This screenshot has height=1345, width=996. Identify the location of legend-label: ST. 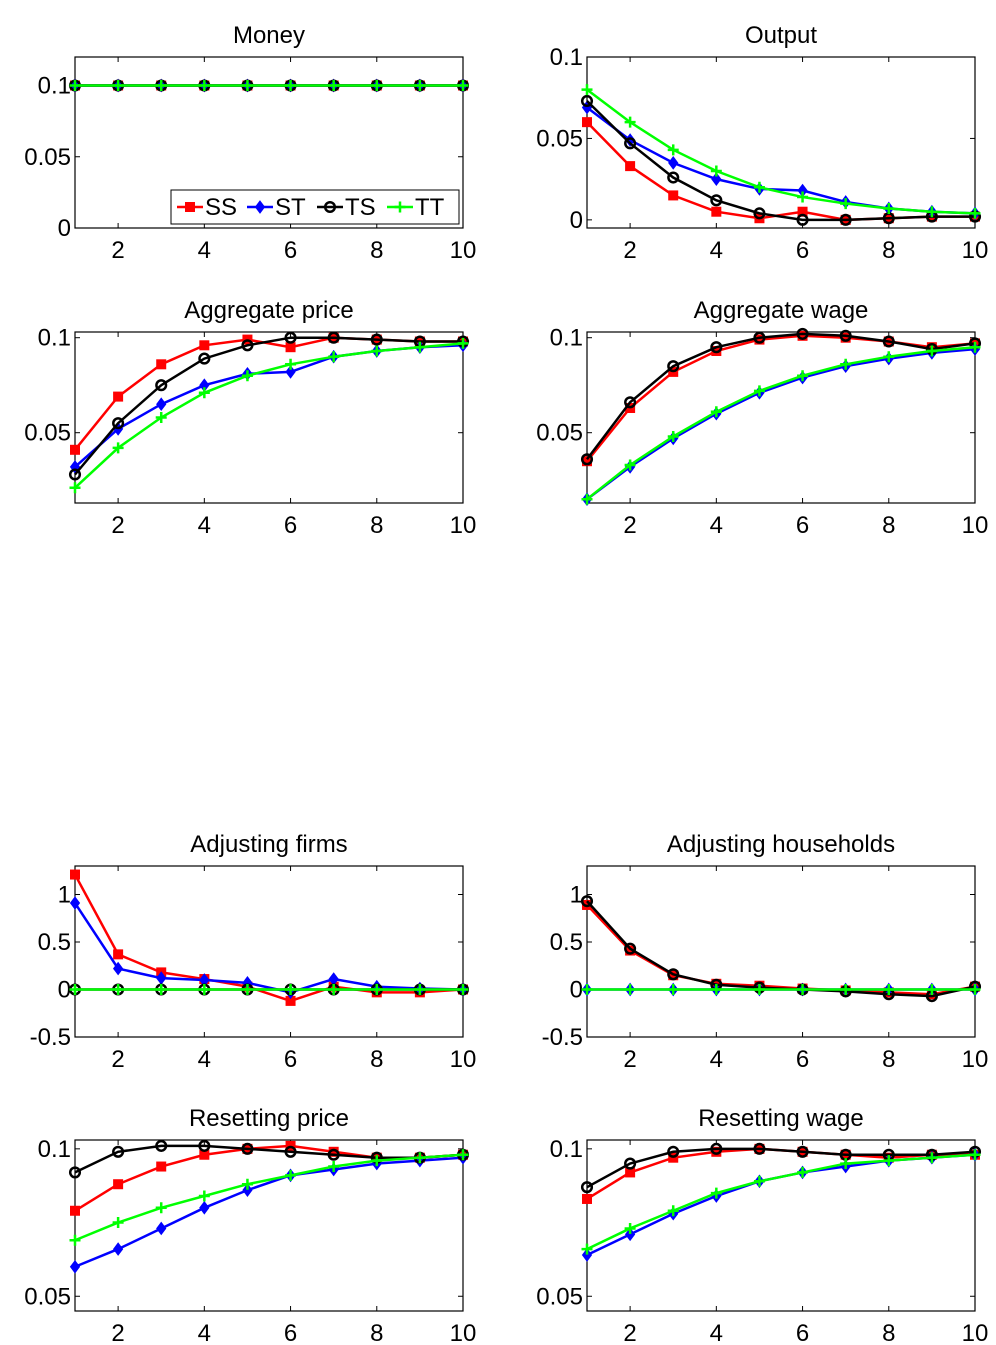
(290, 207).